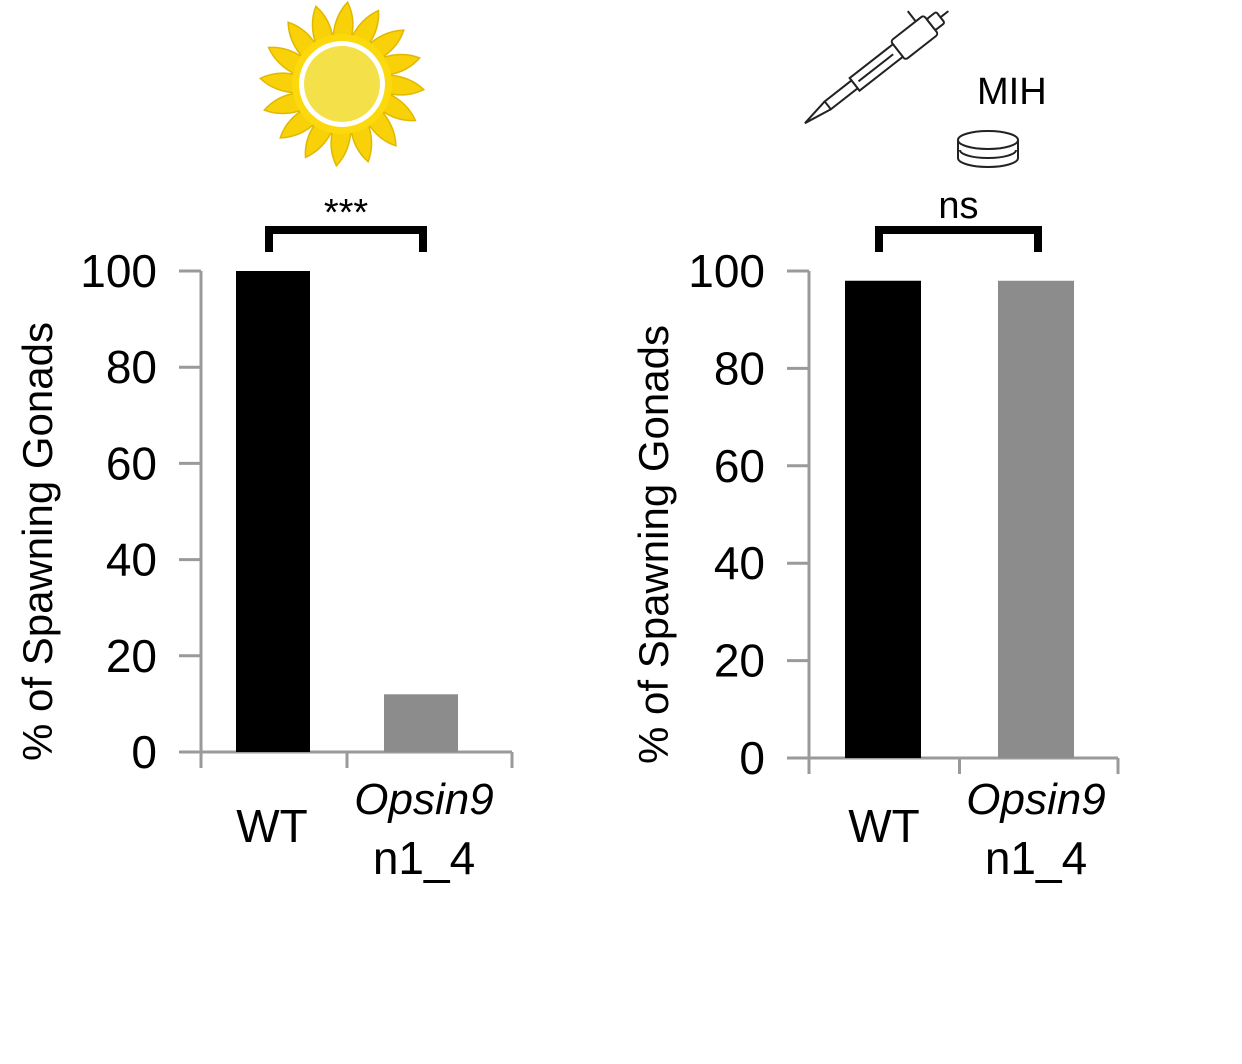 This screenshot has height=1064, width=1242. Describe the element at coordinates (958, 206) in the screenshot. I see `significance-label: ns` at that location.